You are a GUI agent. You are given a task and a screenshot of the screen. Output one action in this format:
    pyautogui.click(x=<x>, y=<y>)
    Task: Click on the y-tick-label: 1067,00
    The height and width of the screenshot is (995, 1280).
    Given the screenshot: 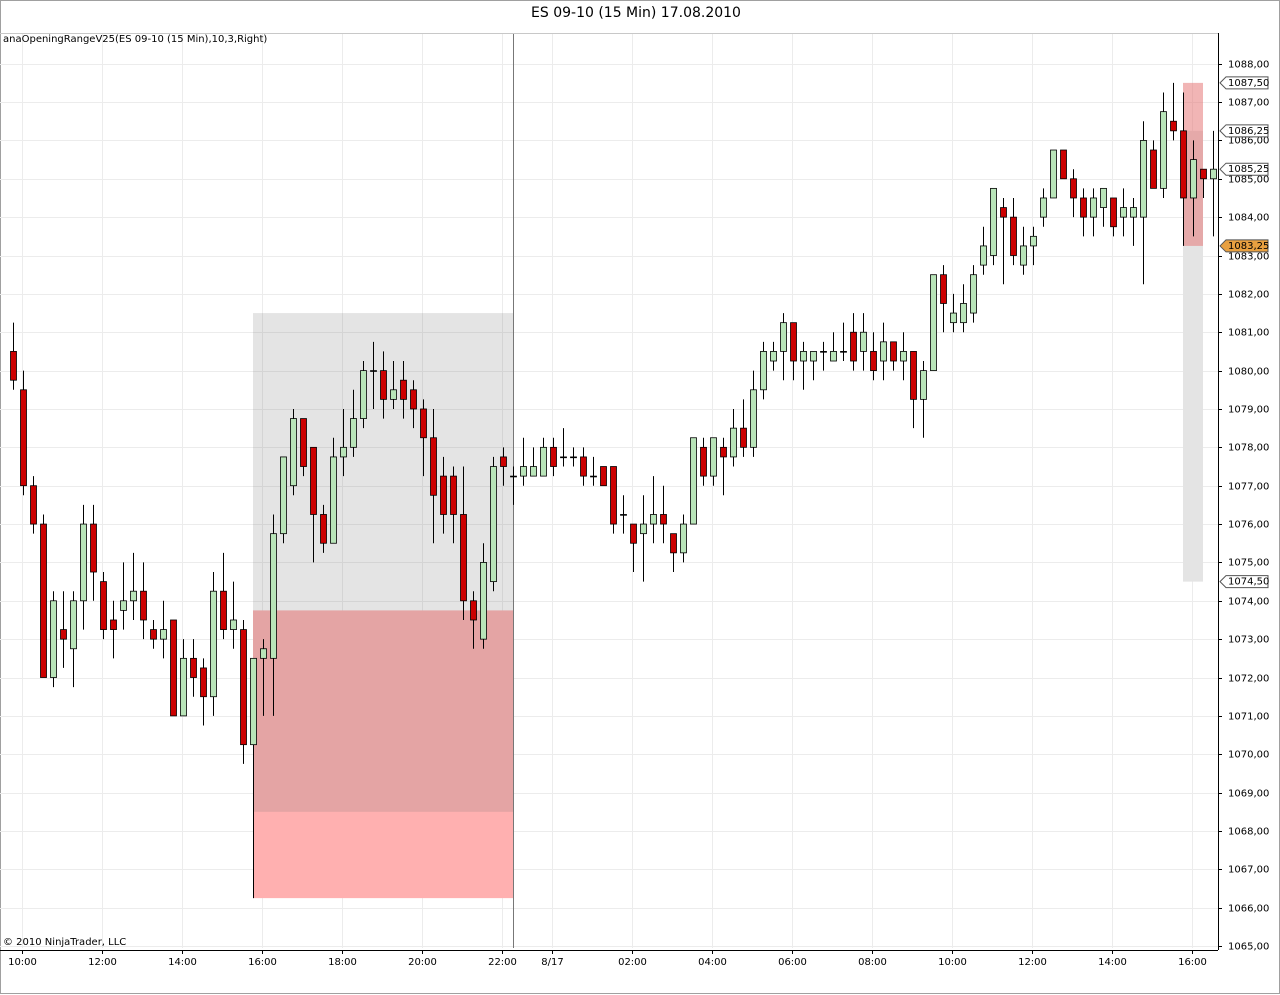 What is the action you would take?
    pyautogui.click(x=1248, y=870)
    